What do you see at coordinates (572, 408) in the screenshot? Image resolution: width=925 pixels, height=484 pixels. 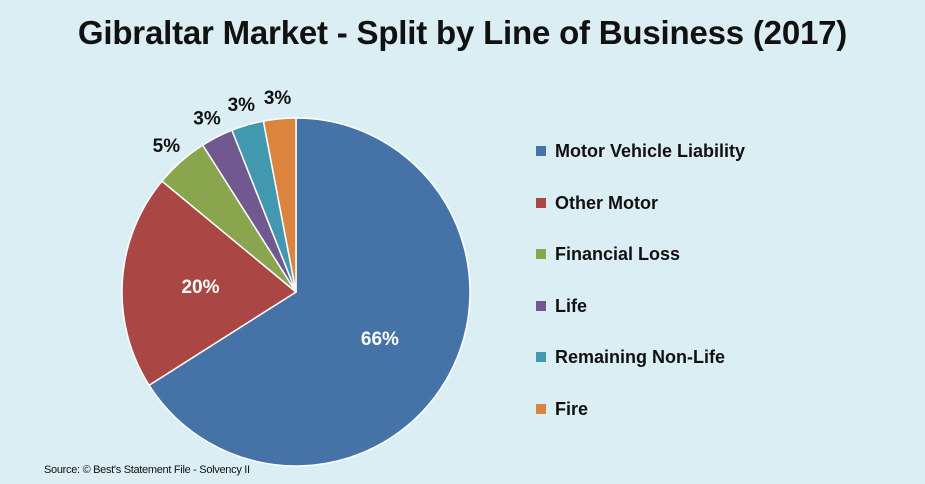 I see `legend-label: Fire` at bounding box center [572, 408].